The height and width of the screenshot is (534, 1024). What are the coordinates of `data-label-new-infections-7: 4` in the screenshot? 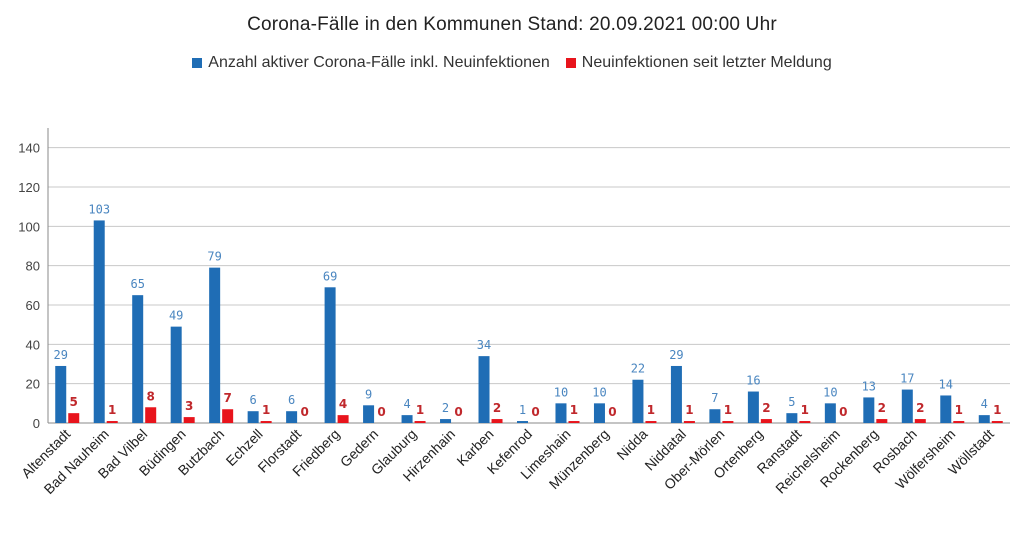 It's located at (343, 404).